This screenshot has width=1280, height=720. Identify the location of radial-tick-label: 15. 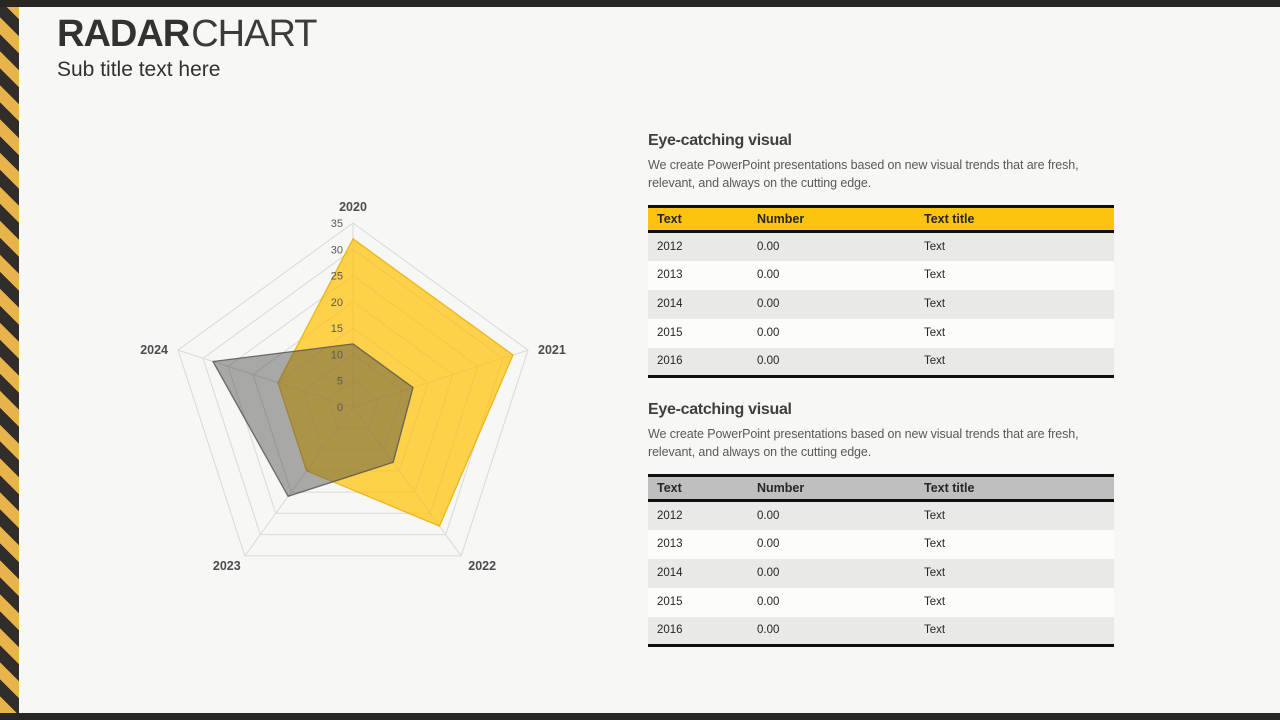
(337, 329).